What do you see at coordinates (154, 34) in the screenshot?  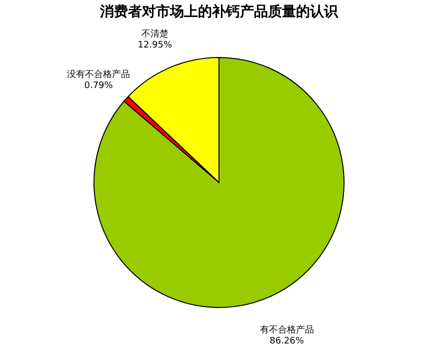 I see `slice-label: 不清楚` at bounding box center [154, 34].